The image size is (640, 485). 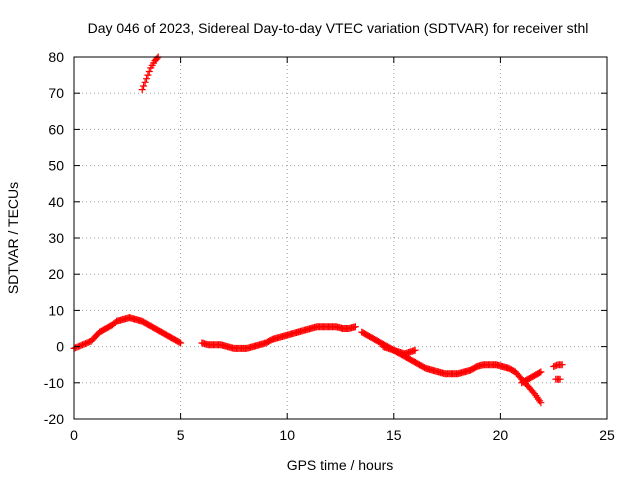 What do you see at coordinates (56, 57) in the screenshot?
I see `y-tick-label: 80` at bounding box center [56, 57].